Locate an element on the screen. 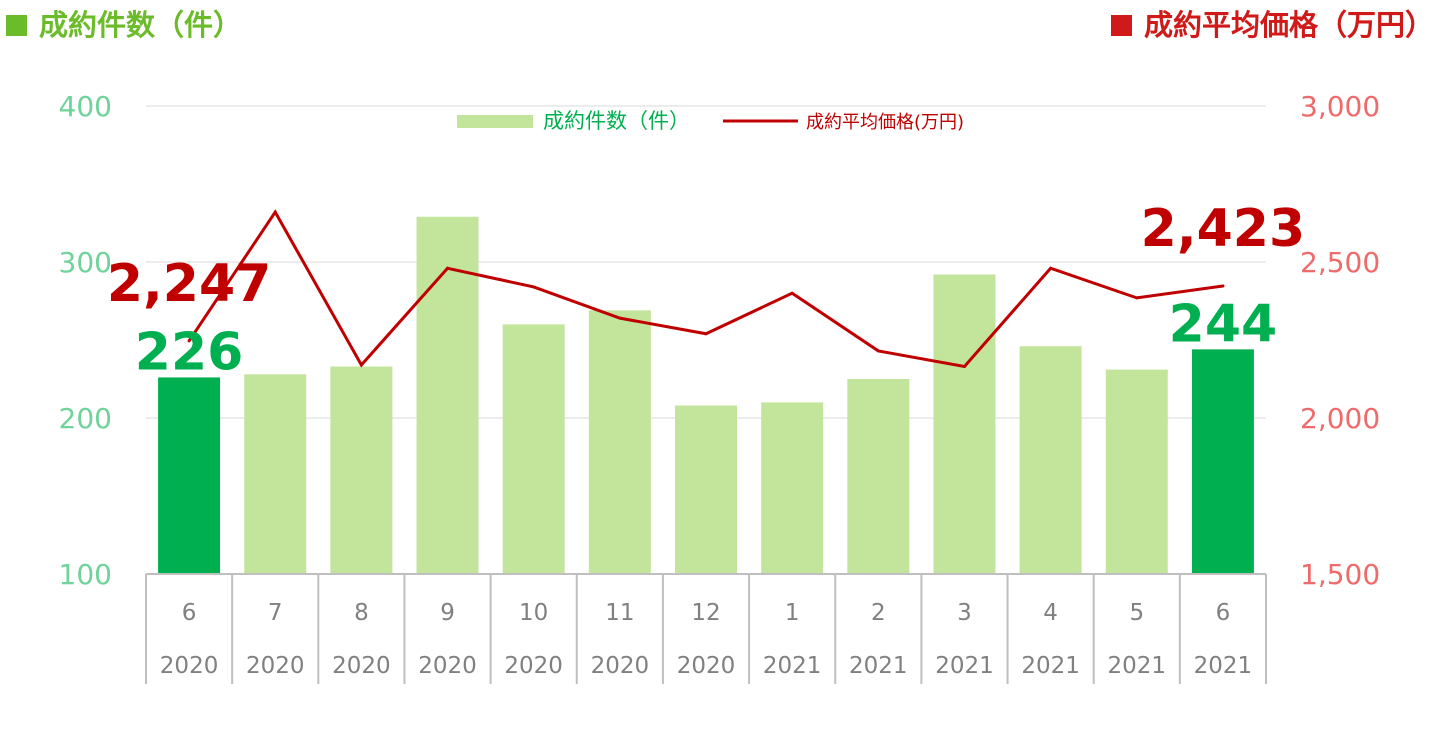  category-month-label: 4 is located at coordinates (1050, 613).